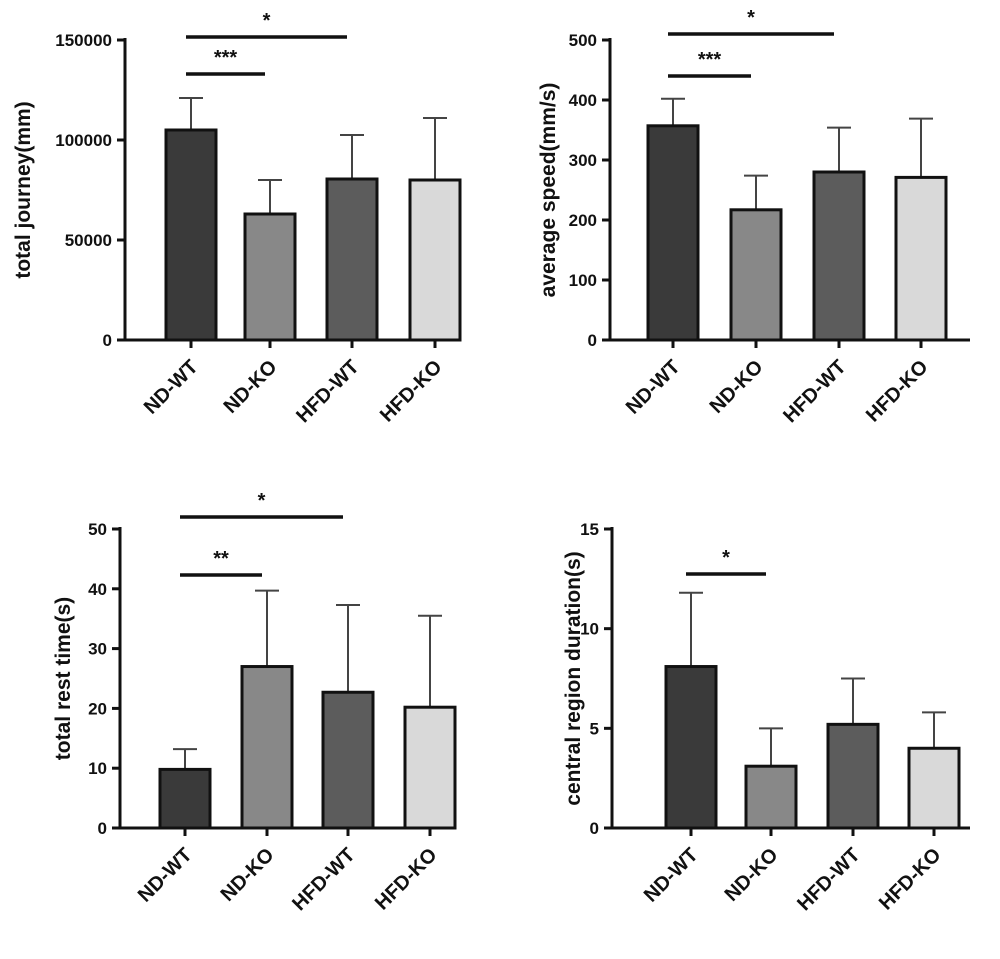 The height and width of the screenshot is (959, 1000). I want to click on y-axis-title: central region duration(s), so click(573, 678).